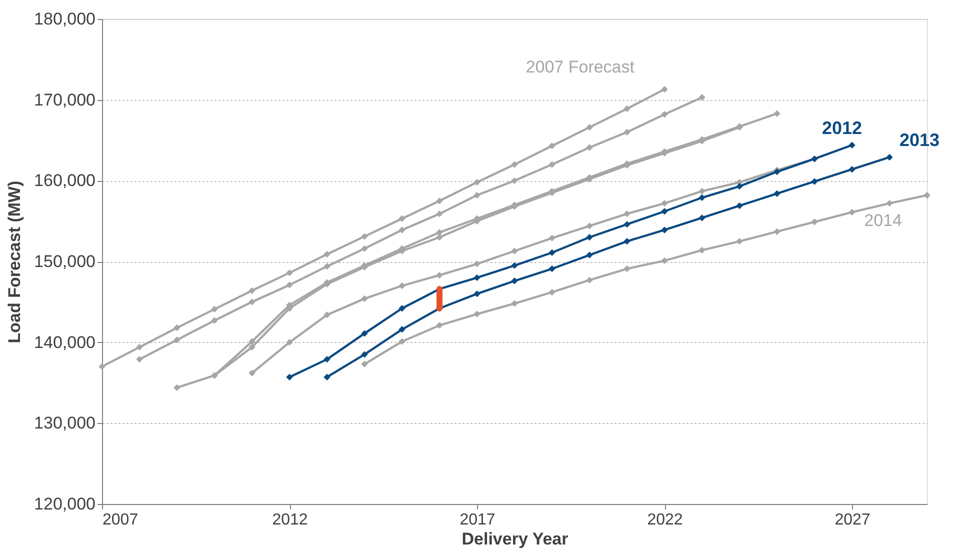 The image size is (959, 552). Describe the element at coordinates (65, 180) in the screenshot. I see `y-tick-label: 160,000` at that location.